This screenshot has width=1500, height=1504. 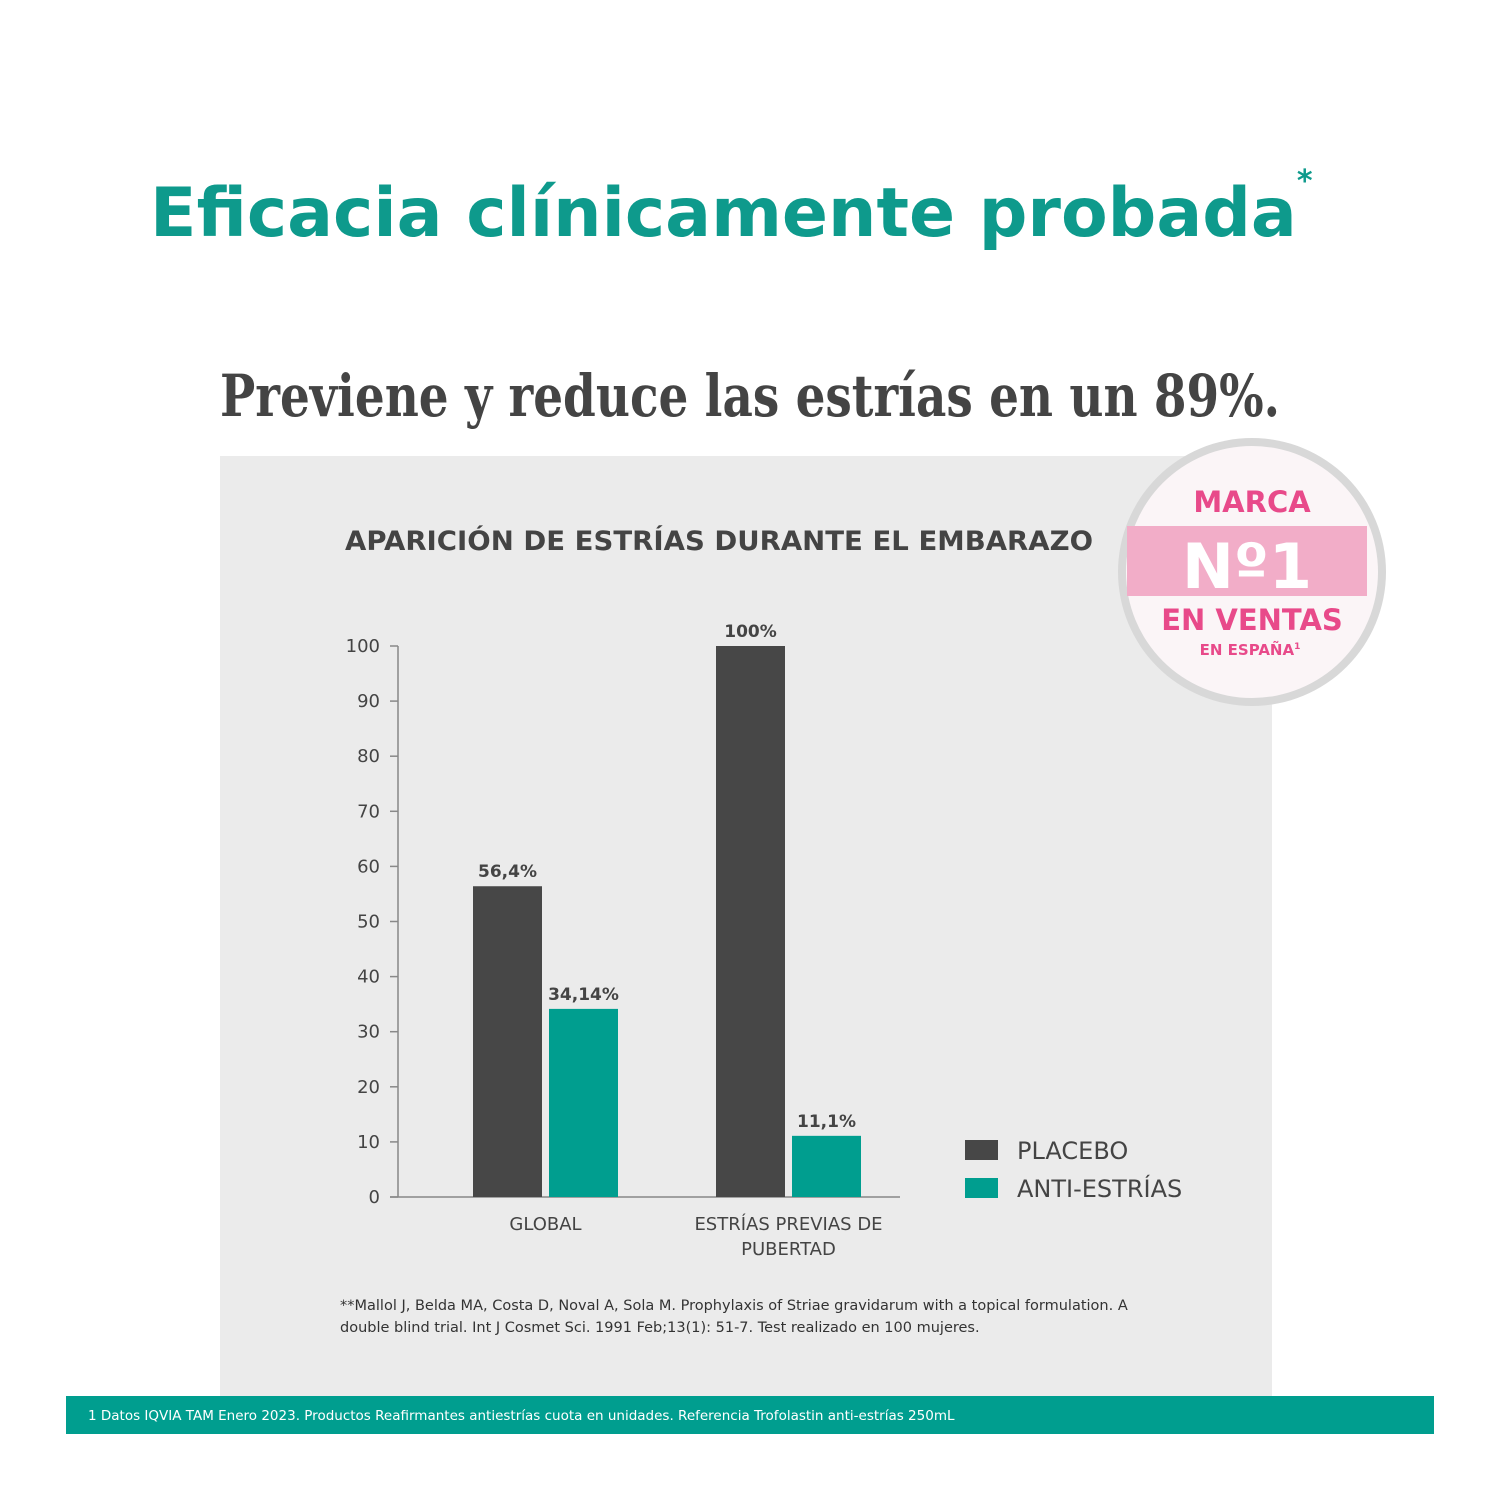 I want to click on value-label: 11,1%, so click(x=826, y=1122).